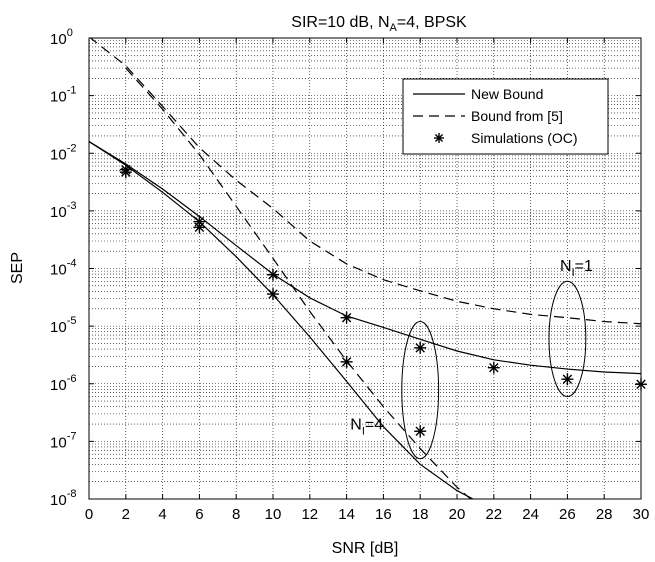 The width and height of the screenshot is (655, 562). What do you see at coordinates (72, 91) in the screenshot?
I see `y-tick-label-exponent: -1` at bounding box center [72, 91].